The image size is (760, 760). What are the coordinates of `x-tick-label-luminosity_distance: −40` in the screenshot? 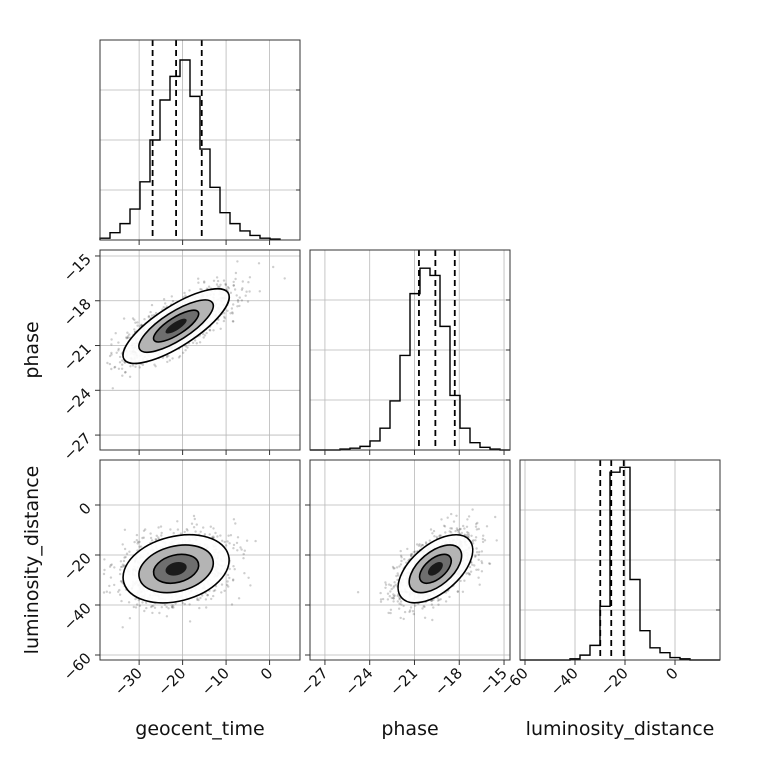 It's located at (564, 681).